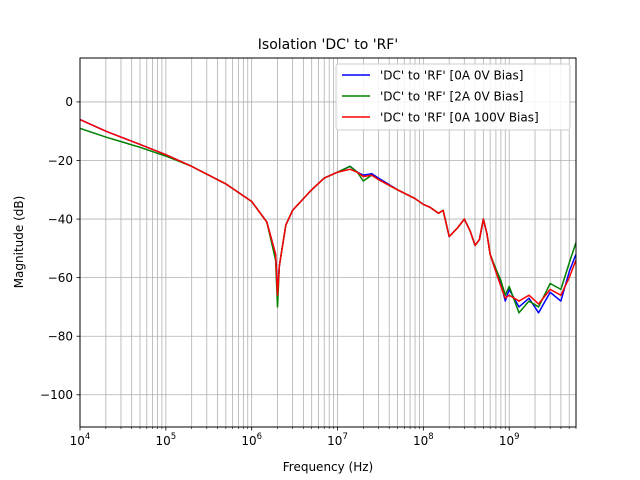  What do you see at coordinates (337, 440) in the screenshot?
I see `x-tick-label: 10⁷` at bounding box center [337, 440].